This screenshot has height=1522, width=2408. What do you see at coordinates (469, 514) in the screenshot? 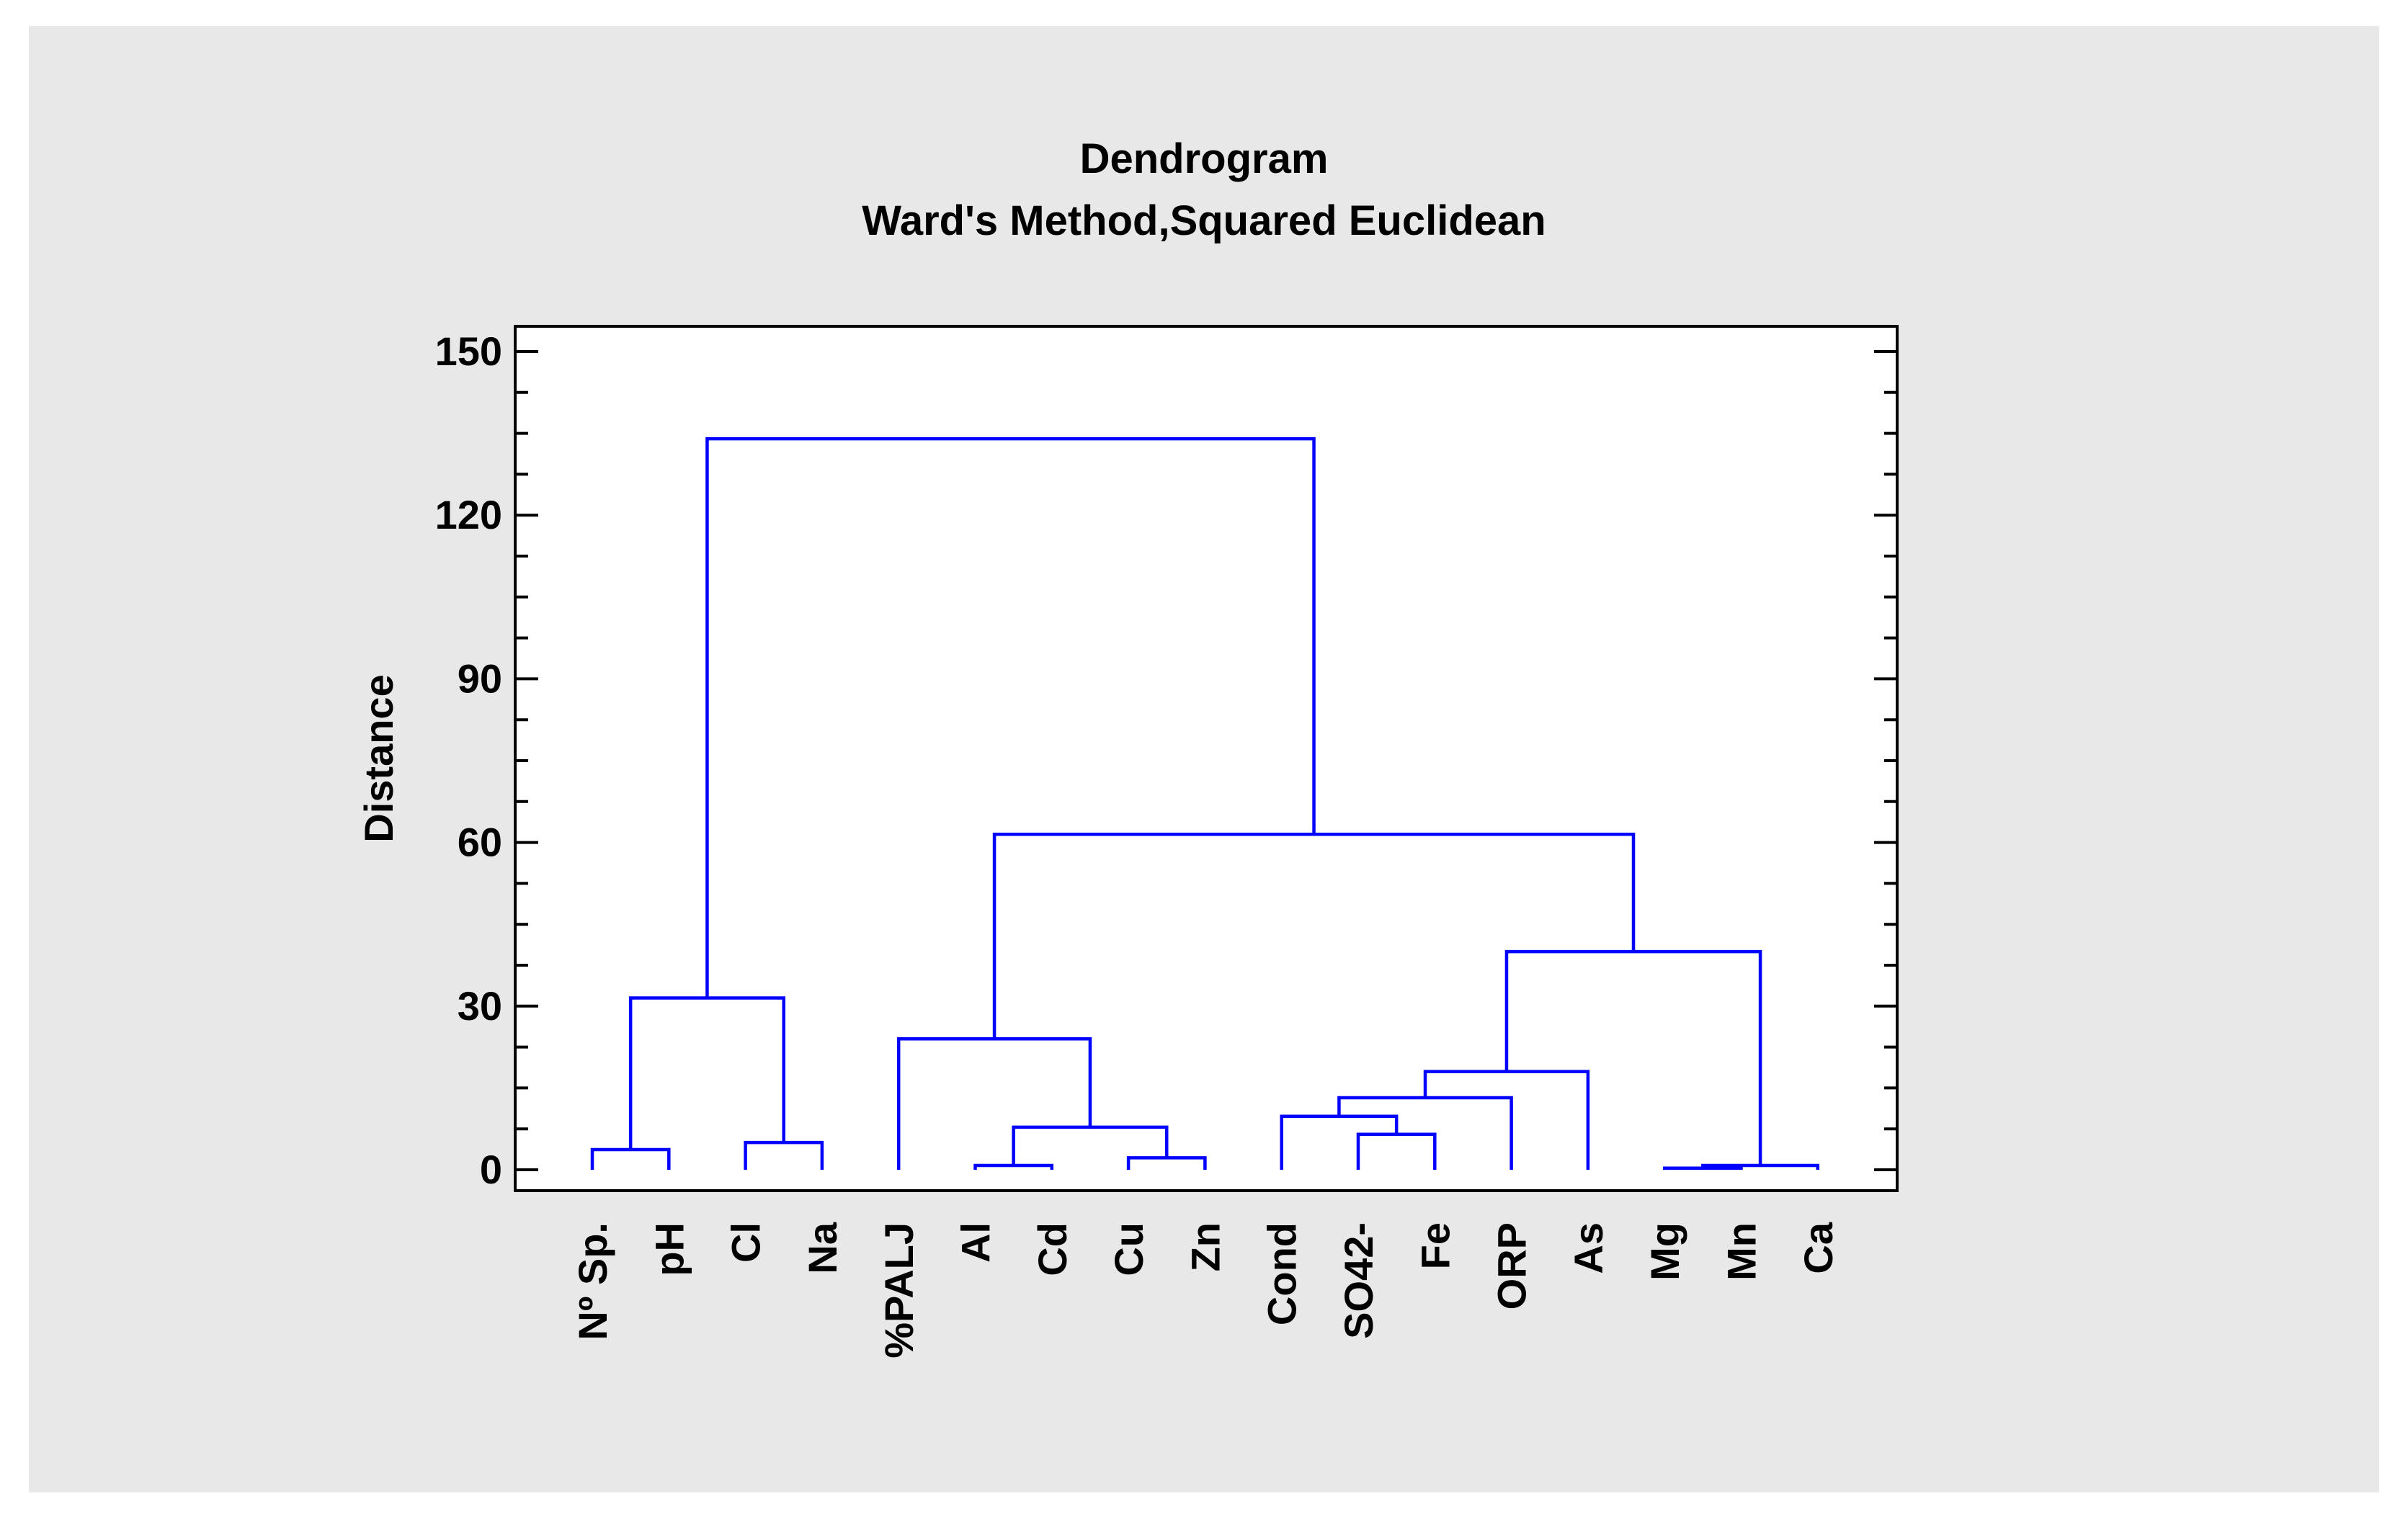
I see `y-tick-label: 120` at bounding box center [469, 514].